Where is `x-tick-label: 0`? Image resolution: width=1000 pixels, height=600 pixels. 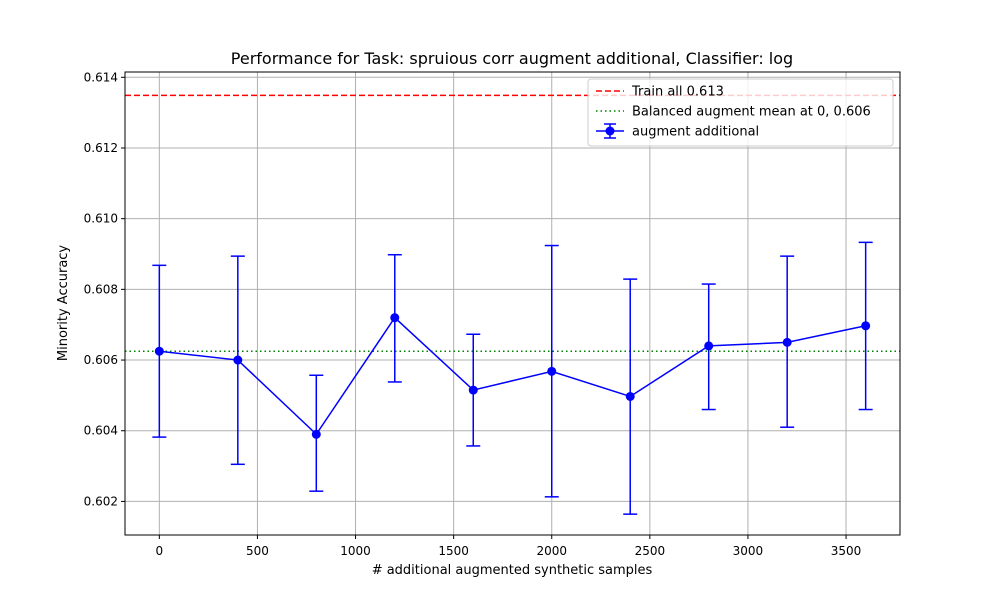
x-tick-label: 0 is located at coordinates (160, 551).